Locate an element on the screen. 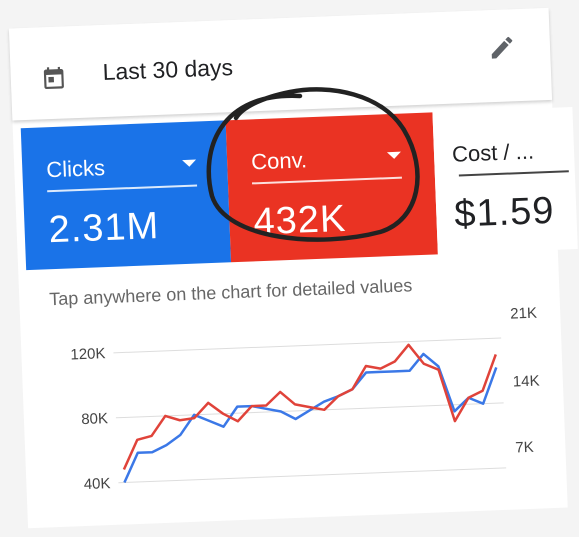  clicks-metric-label: Clicks is located at coordinates (75, 169).